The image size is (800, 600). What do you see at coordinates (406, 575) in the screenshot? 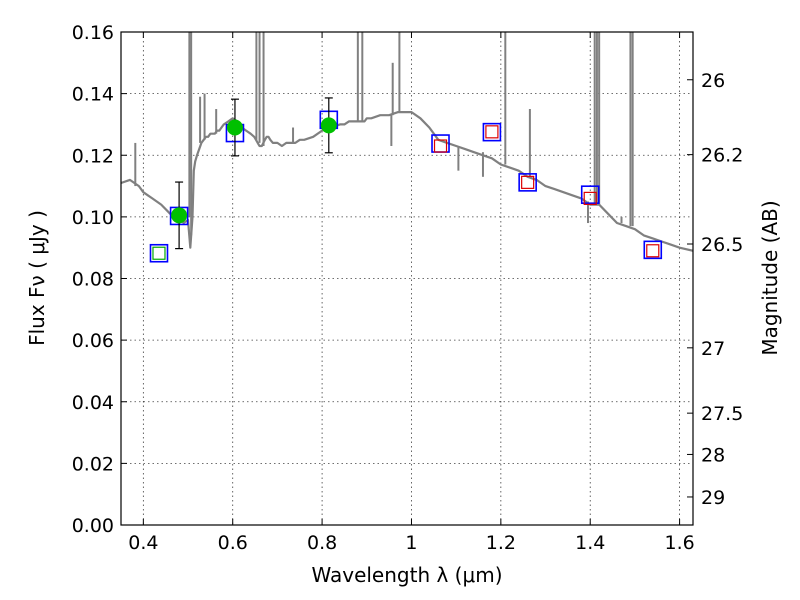
I see `x-axis-title: Wavelength λ (μm)` at bounding box center [406, 575].